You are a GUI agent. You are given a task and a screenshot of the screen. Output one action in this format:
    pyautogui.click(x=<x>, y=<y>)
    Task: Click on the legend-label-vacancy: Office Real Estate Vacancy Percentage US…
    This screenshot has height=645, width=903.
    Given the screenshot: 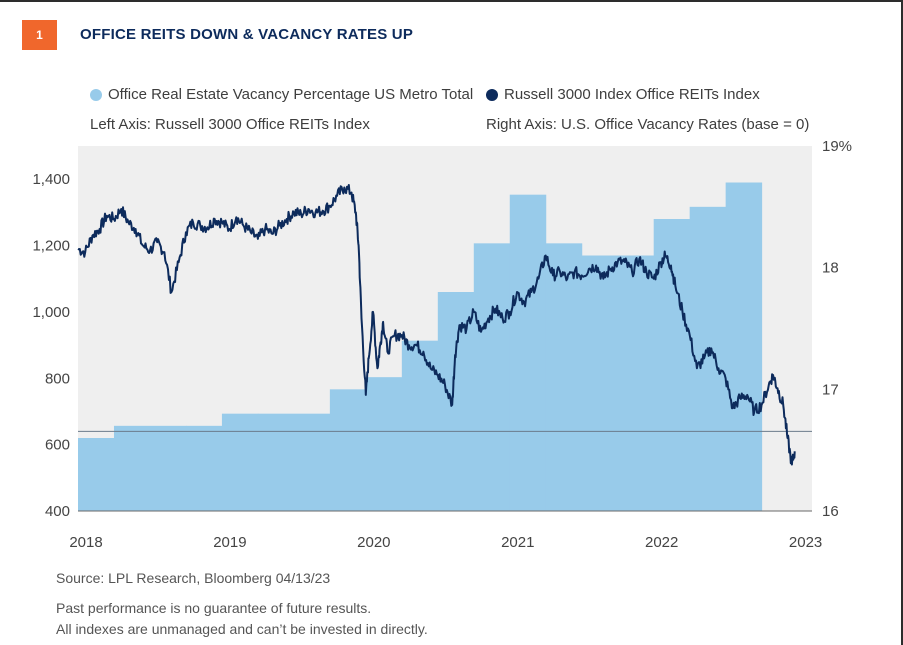 What is the action you would take?
    pyautogui.click(x=291, y=94)
    